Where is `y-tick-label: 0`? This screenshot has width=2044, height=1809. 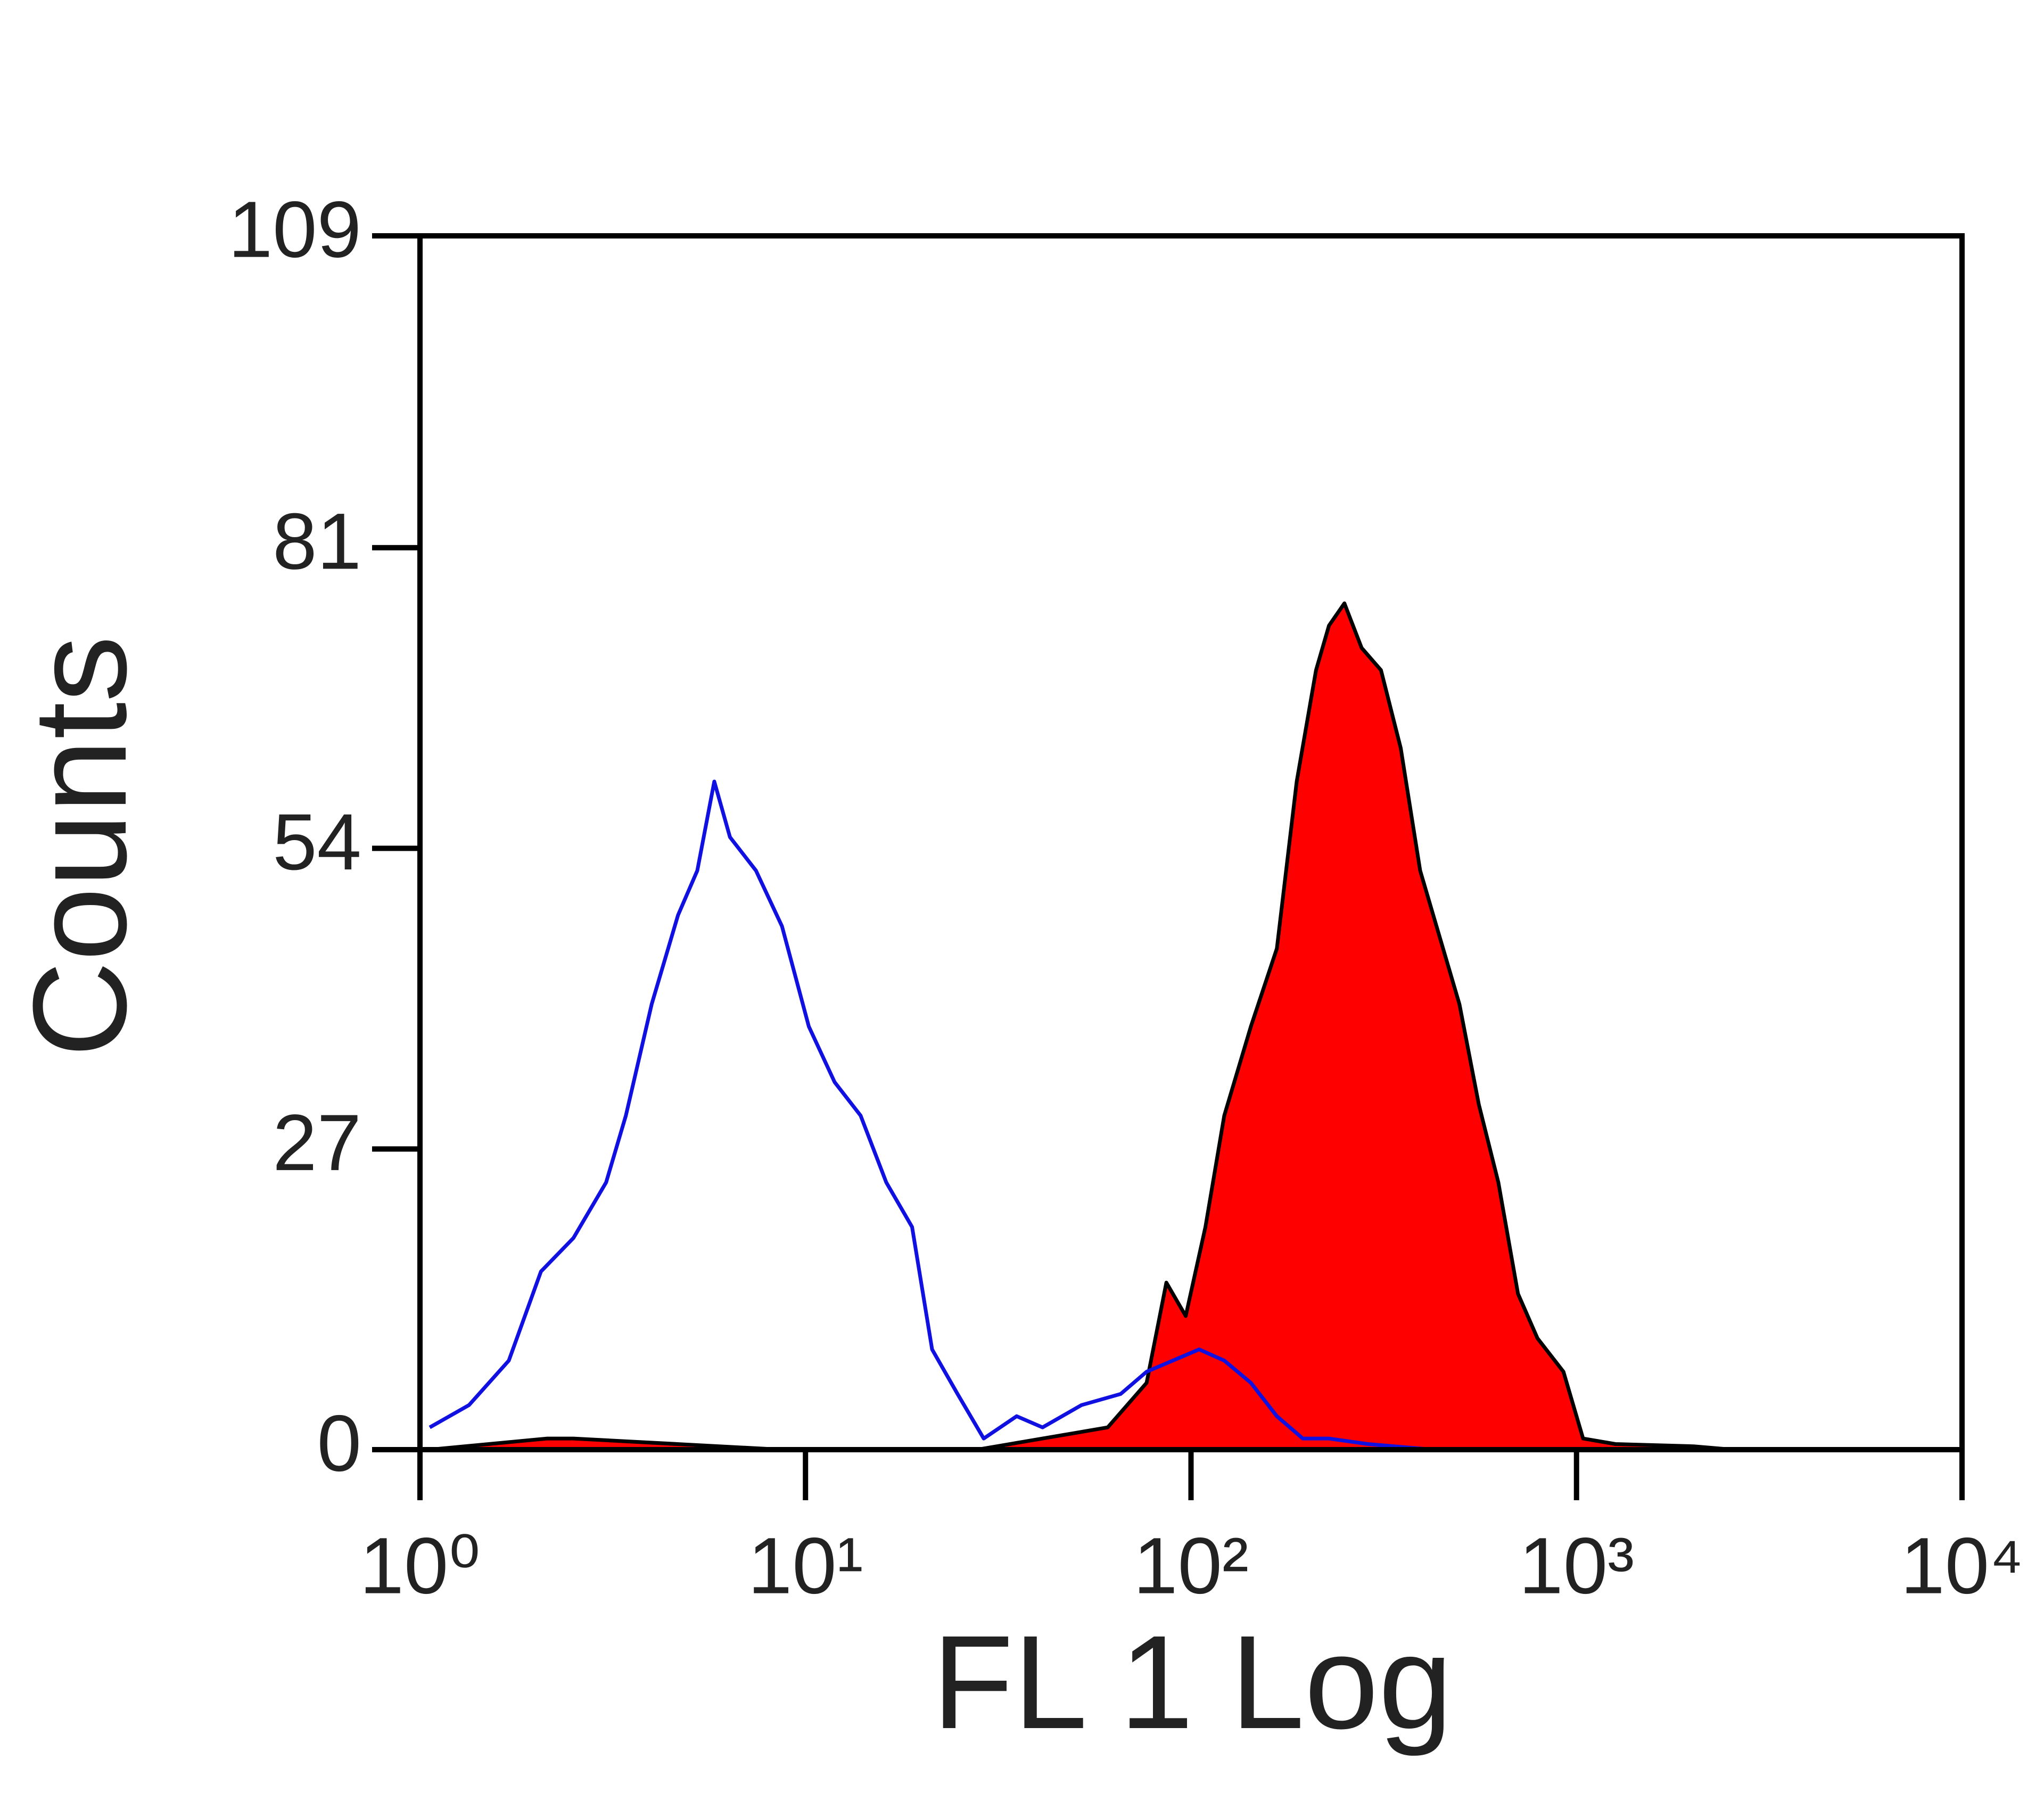 y-tick-label: 0 is located at coordinates (339, 1444).